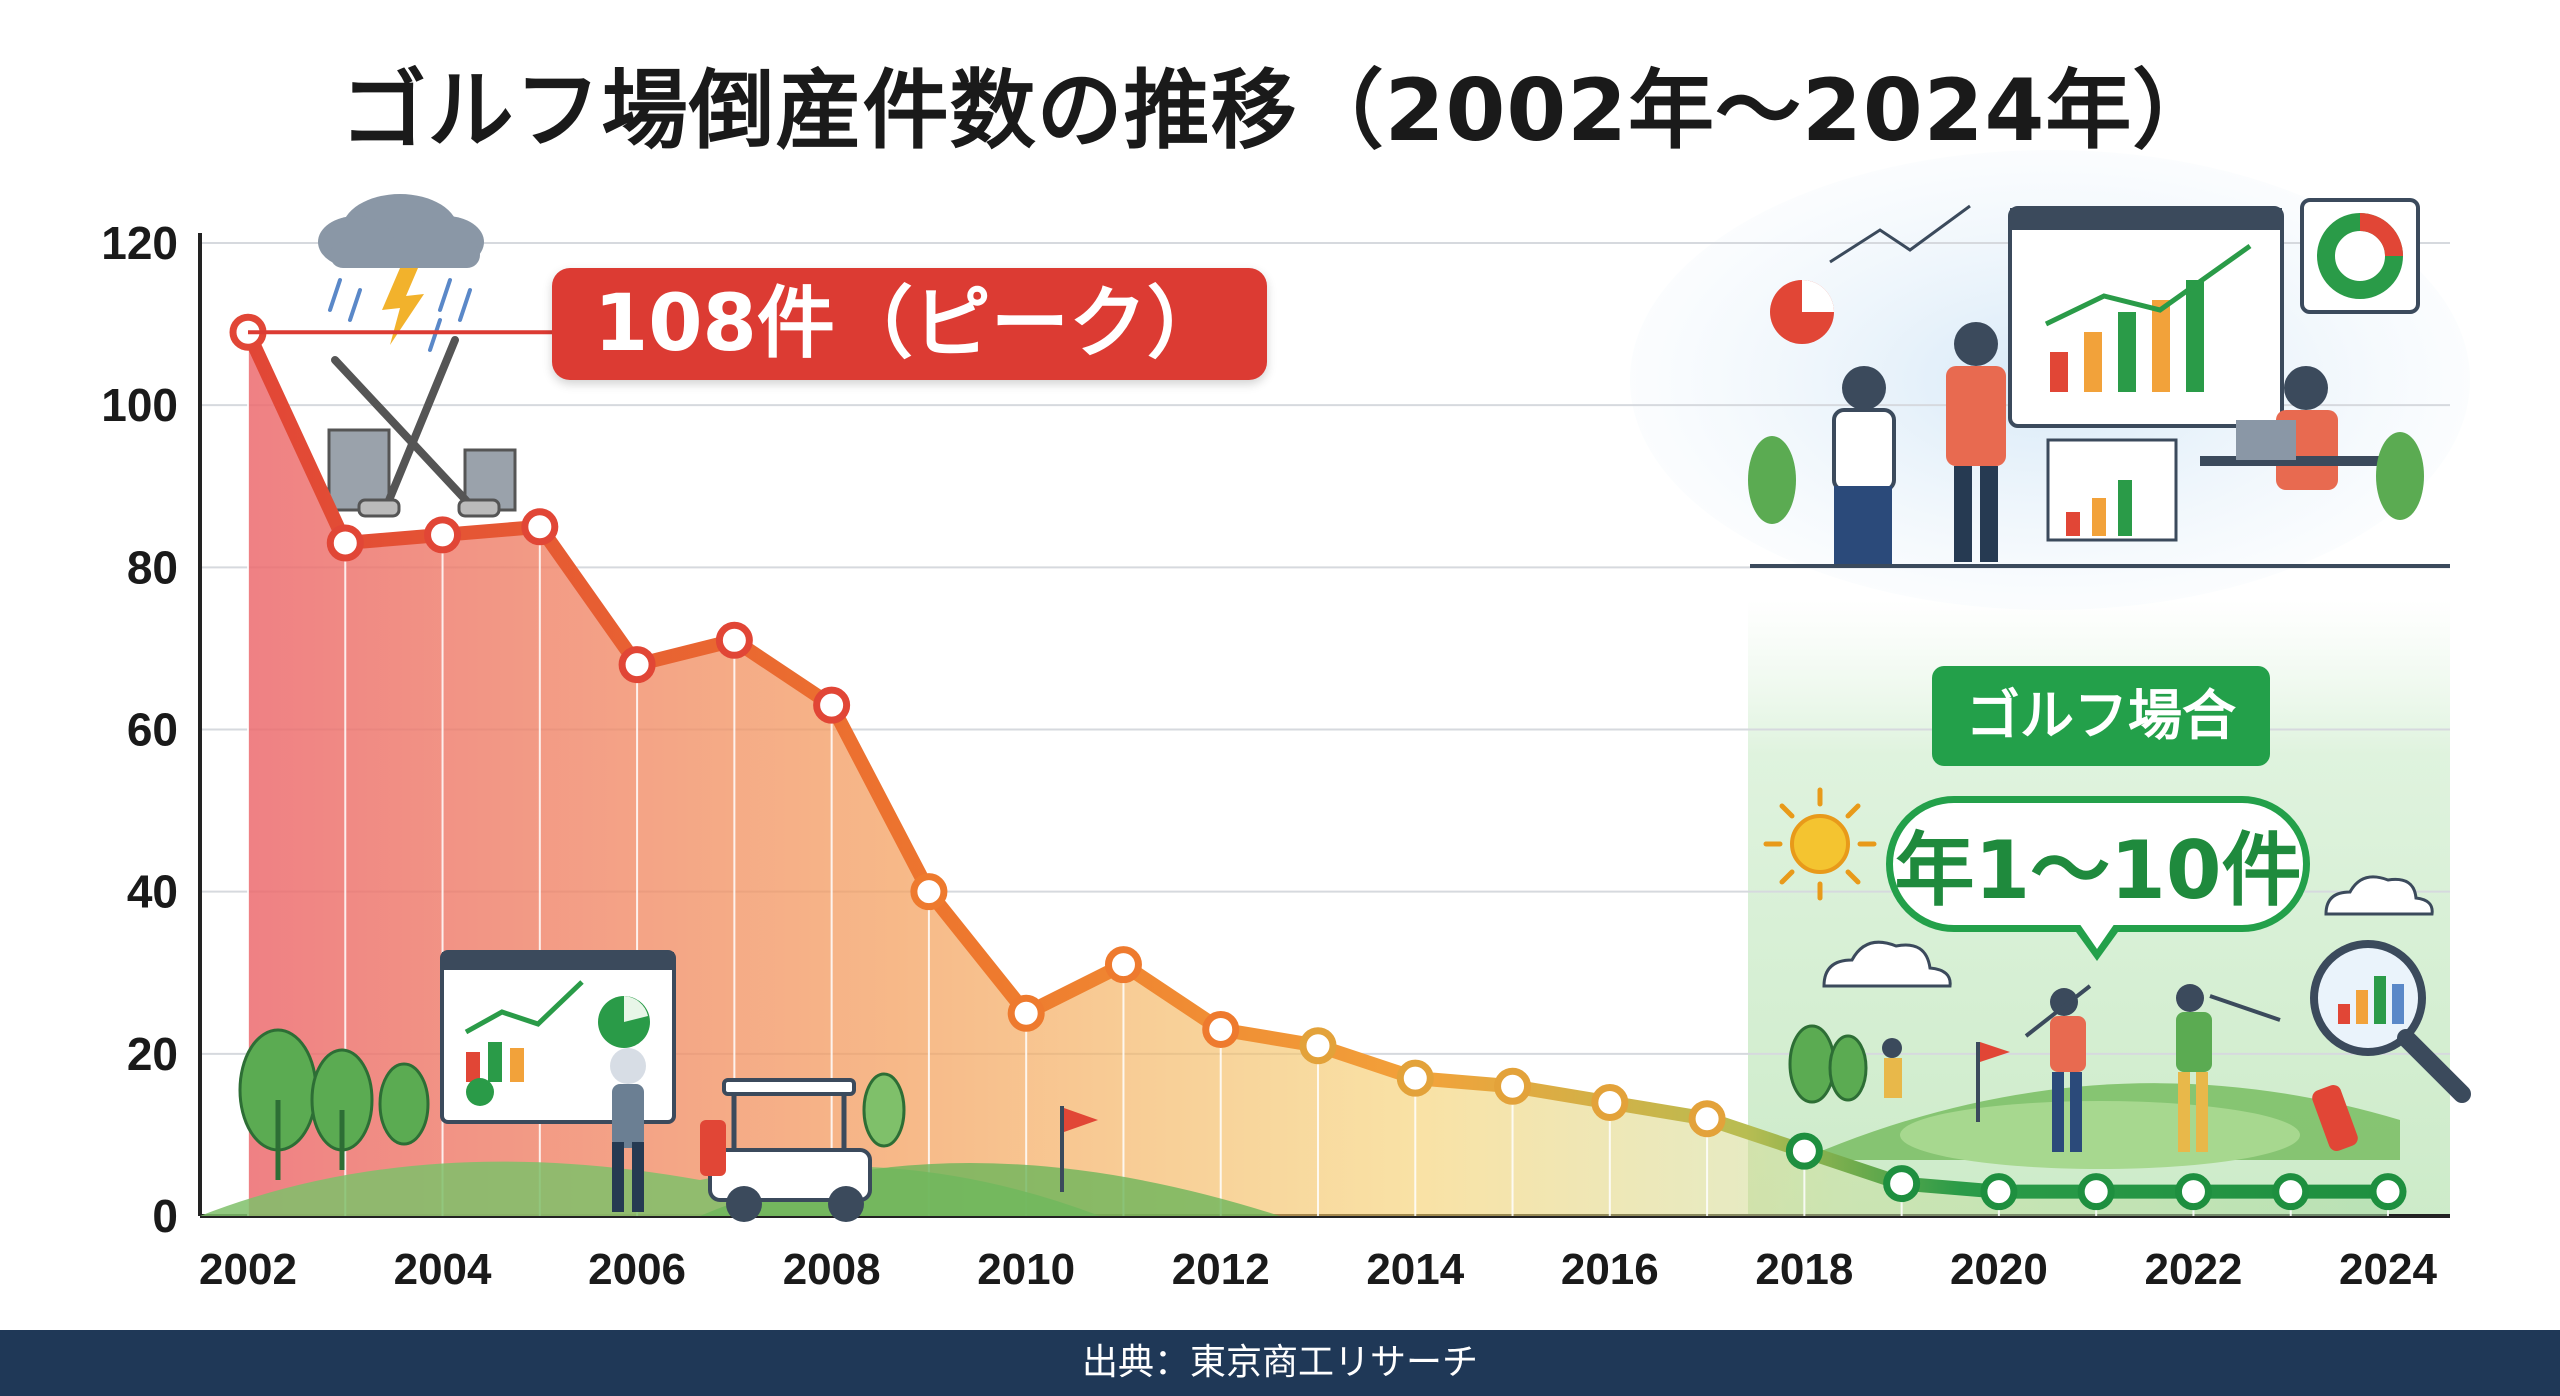 This screenshot has width=2560, height=1396. I want to click on x-tick-label: 2024, so click(2388, 1269).